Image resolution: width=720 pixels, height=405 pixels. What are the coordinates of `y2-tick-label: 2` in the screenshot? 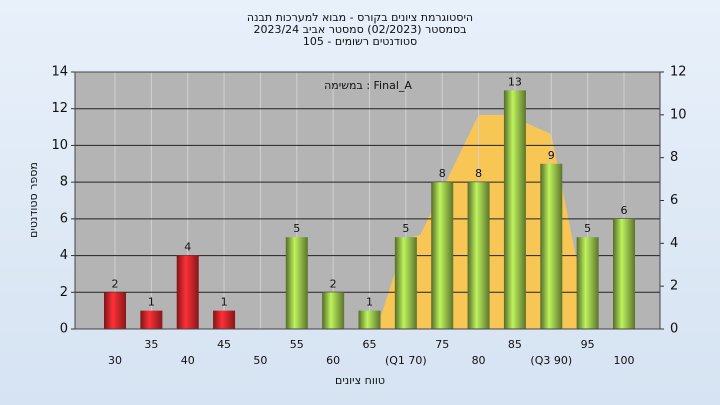 It's located at (674, 286).